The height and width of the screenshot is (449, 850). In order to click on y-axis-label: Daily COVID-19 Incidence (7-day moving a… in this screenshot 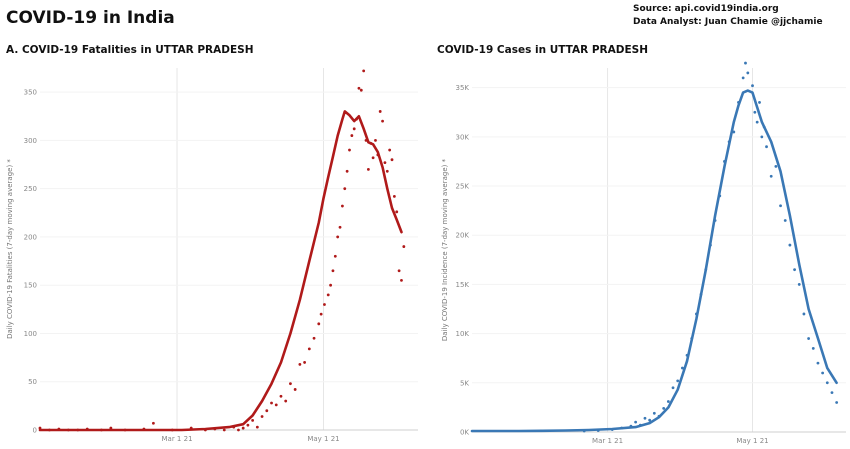, I will do `click(445, 249)`.